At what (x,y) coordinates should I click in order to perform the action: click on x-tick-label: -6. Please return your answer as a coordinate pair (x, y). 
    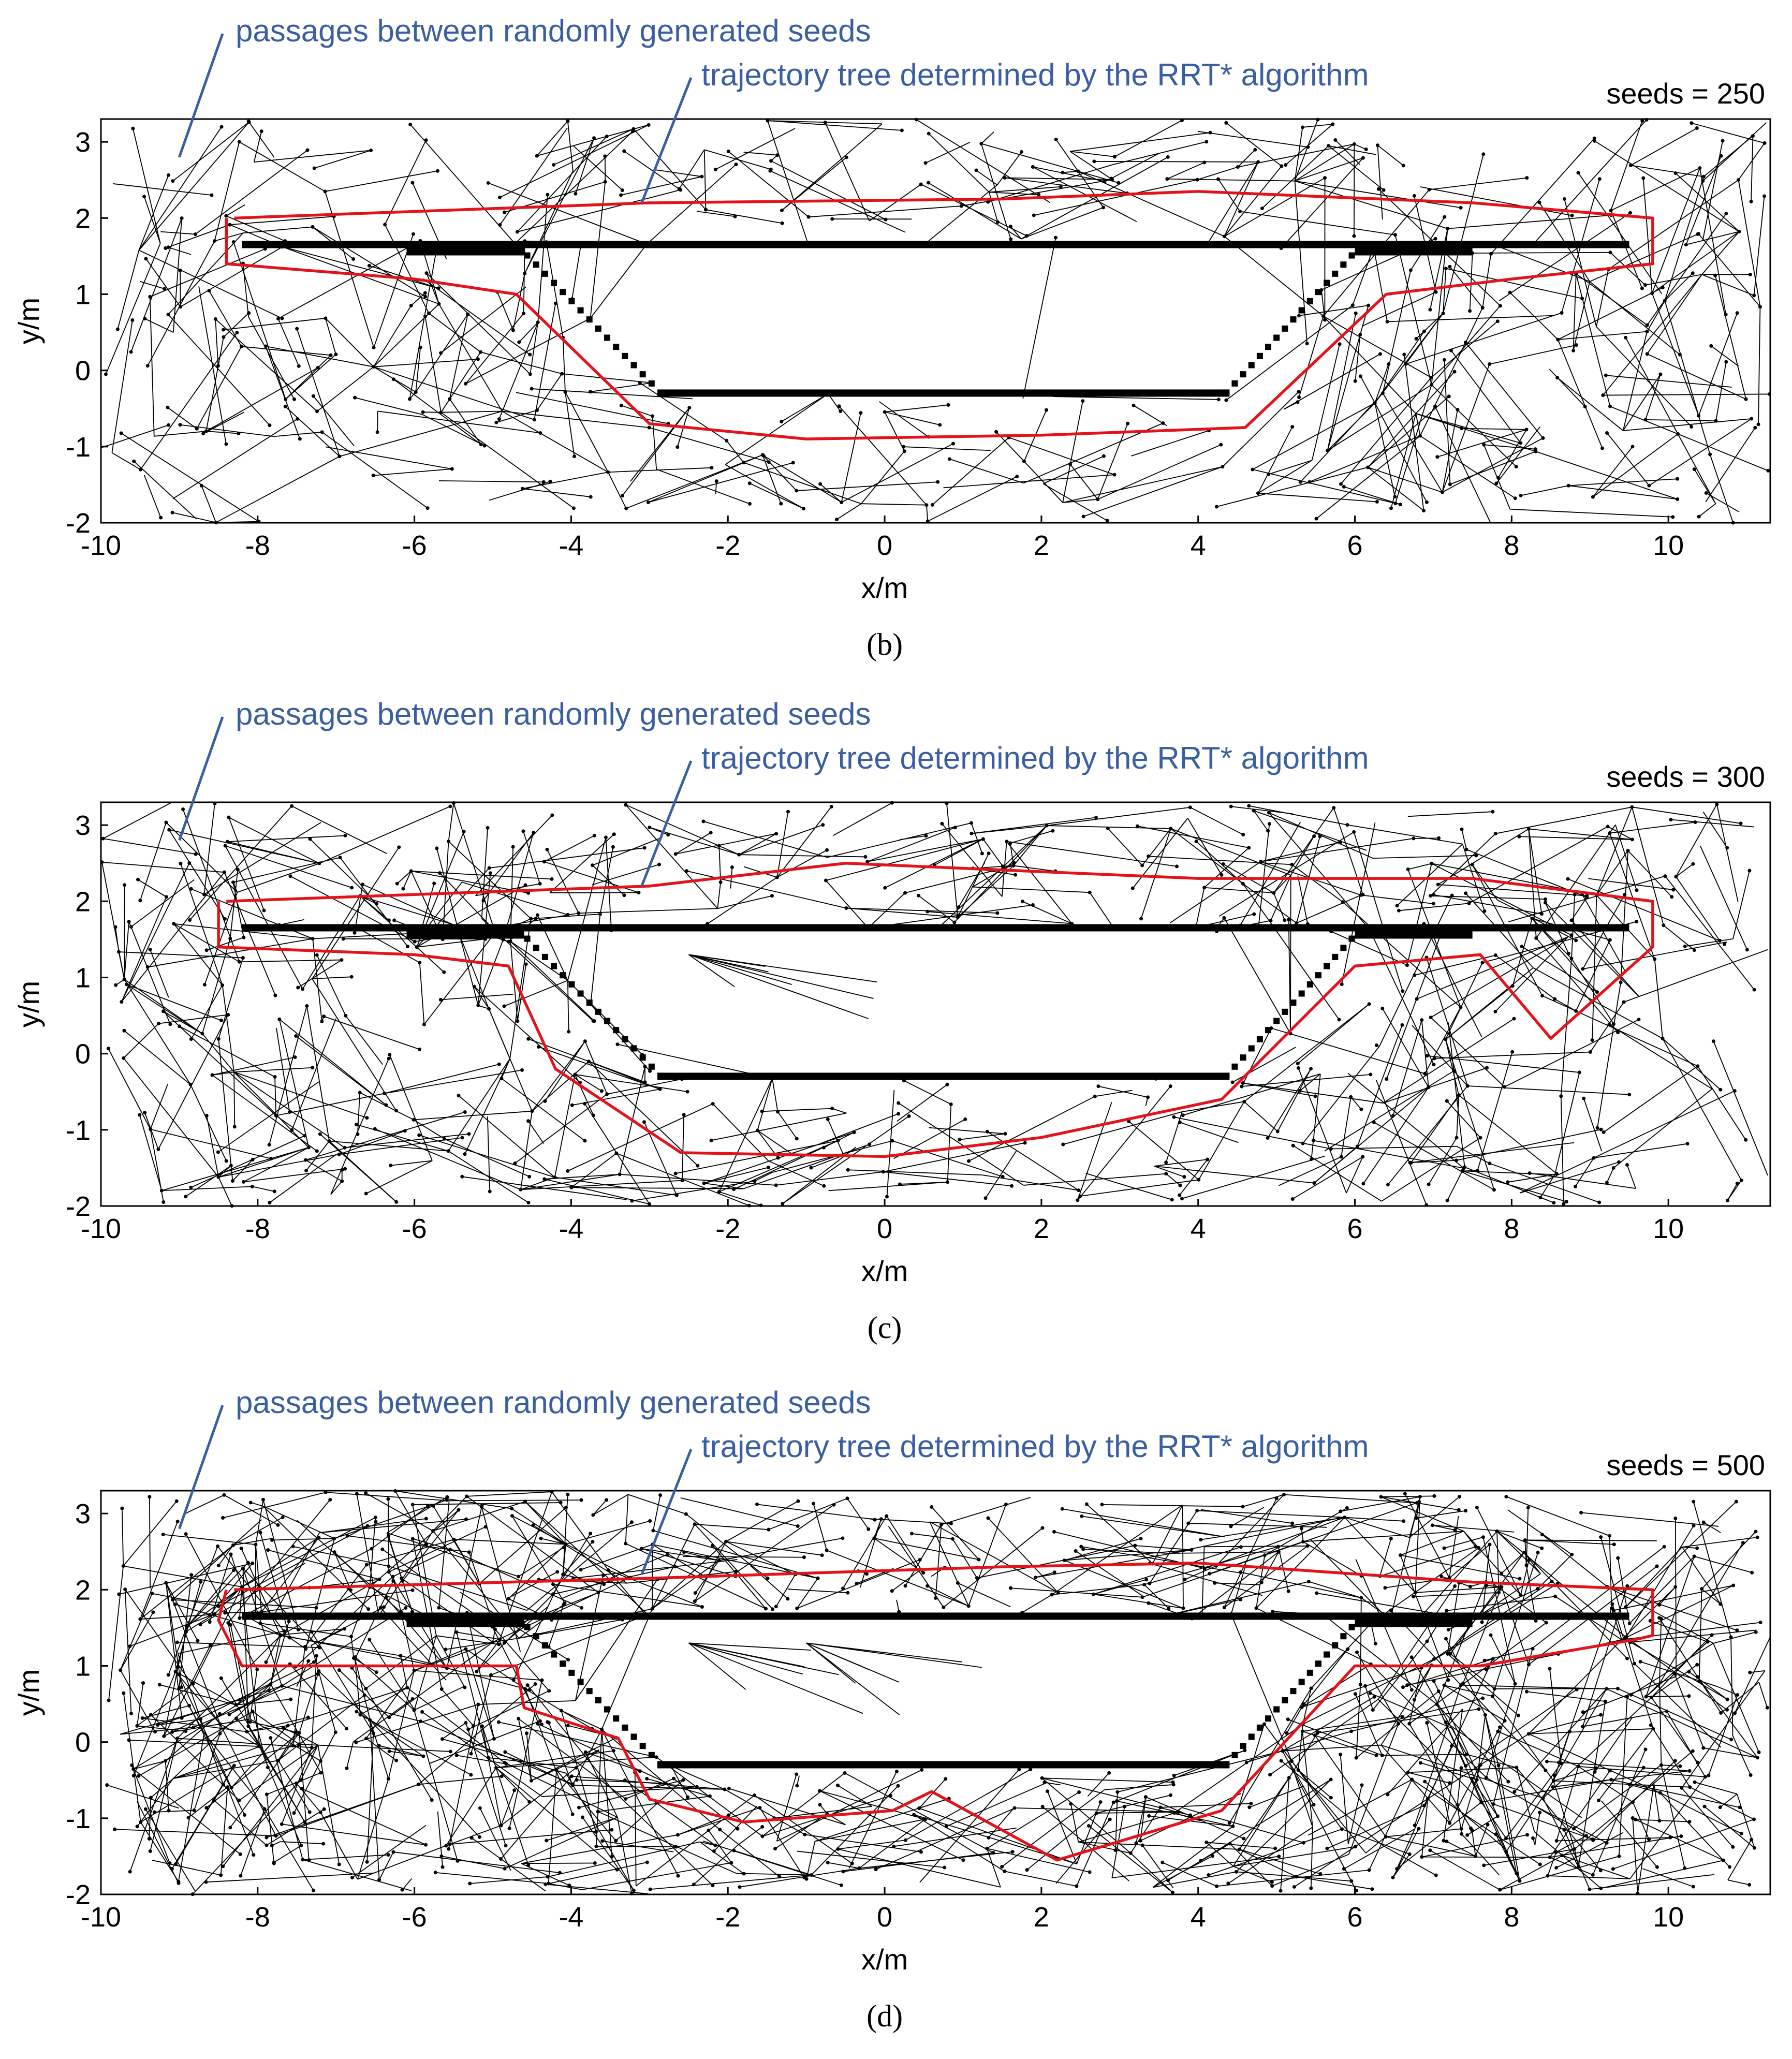
    Looking at the image, I should click on (414, 546).